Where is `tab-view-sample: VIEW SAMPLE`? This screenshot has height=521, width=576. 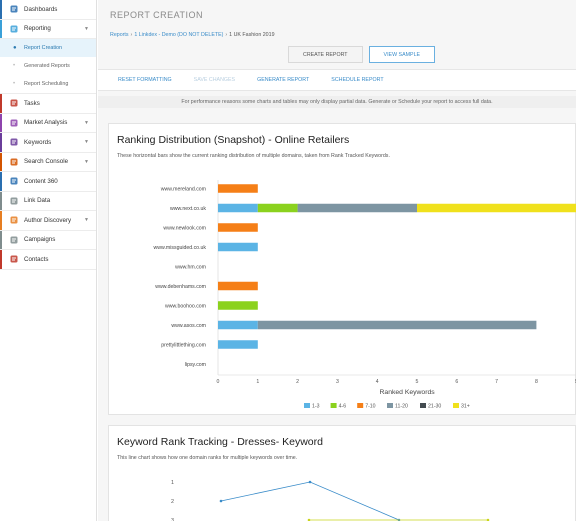
tab-view-sample: VIEW SAMPLE is located at coordinates (402, 54).